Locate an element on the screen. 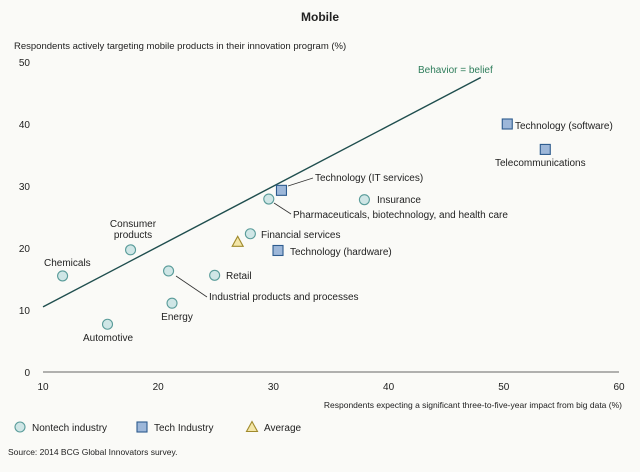 This screenshot has height=472, width=640. y-tick-label-50: 50 is located at coordinates (25, 63).